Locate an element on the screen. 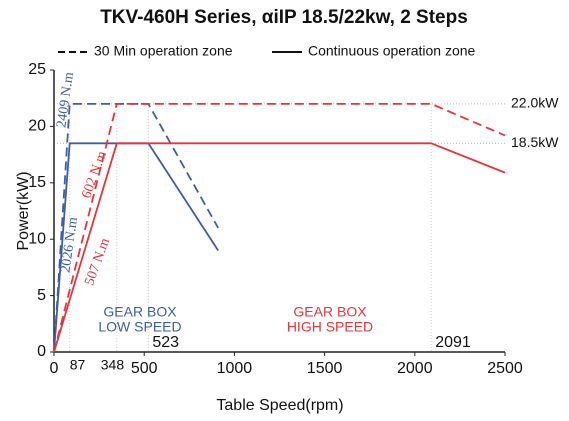  y-tick-label: 20 is located at coordinates (37, 126).